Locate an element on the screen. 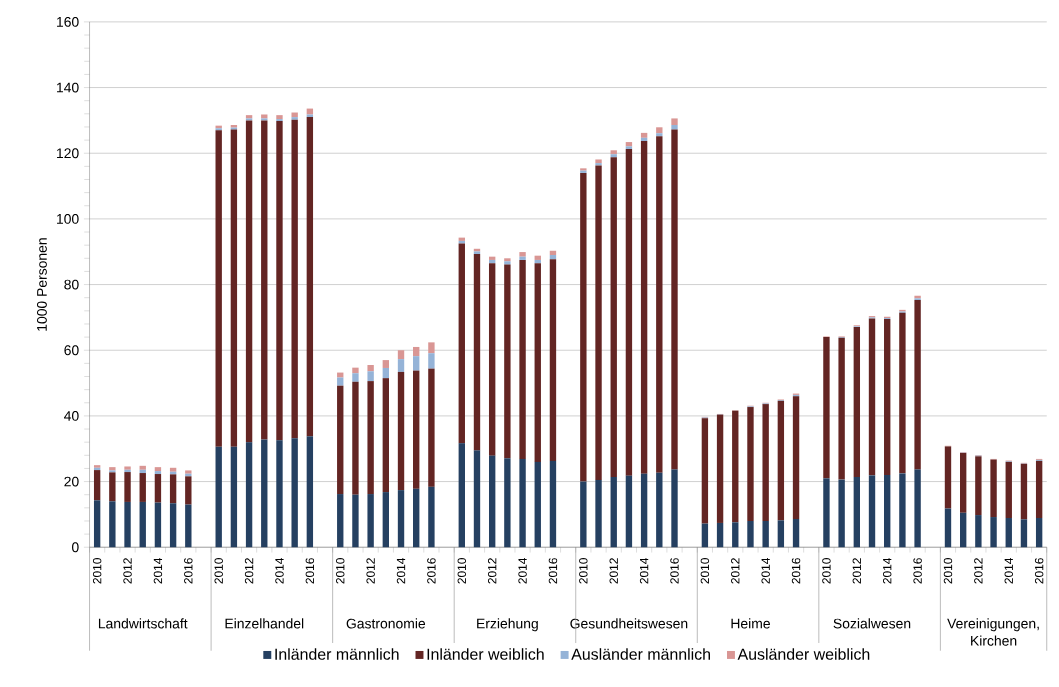 This screenshot has height=687, width=1059. text: Vereinigungen, Kirchen is located at coordinates (993, 632).